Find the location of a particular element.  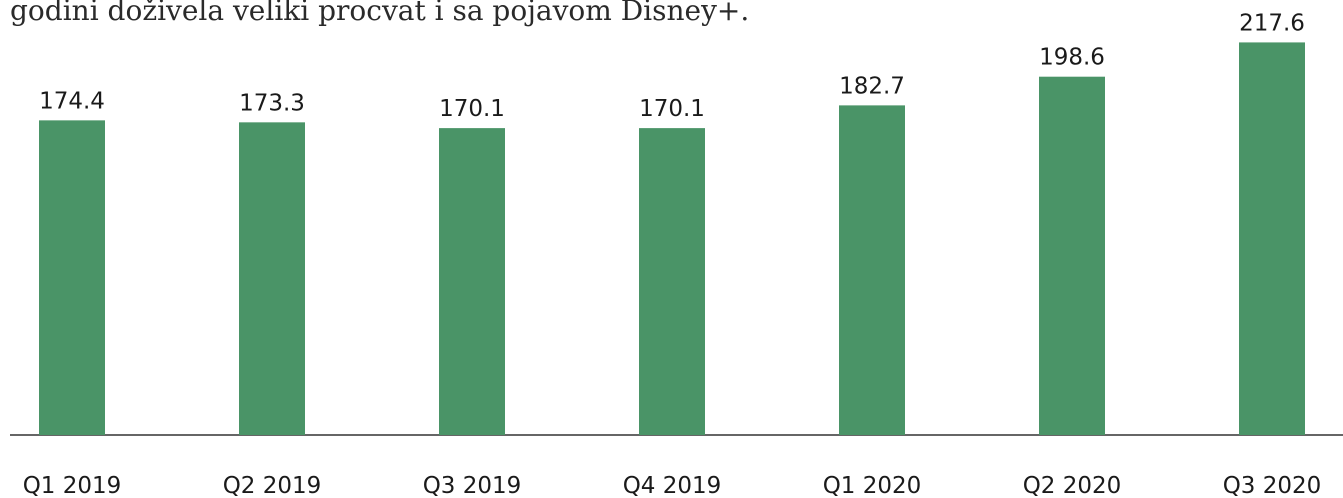

value-label: 217.6 is located at coordinates (1272, 23).